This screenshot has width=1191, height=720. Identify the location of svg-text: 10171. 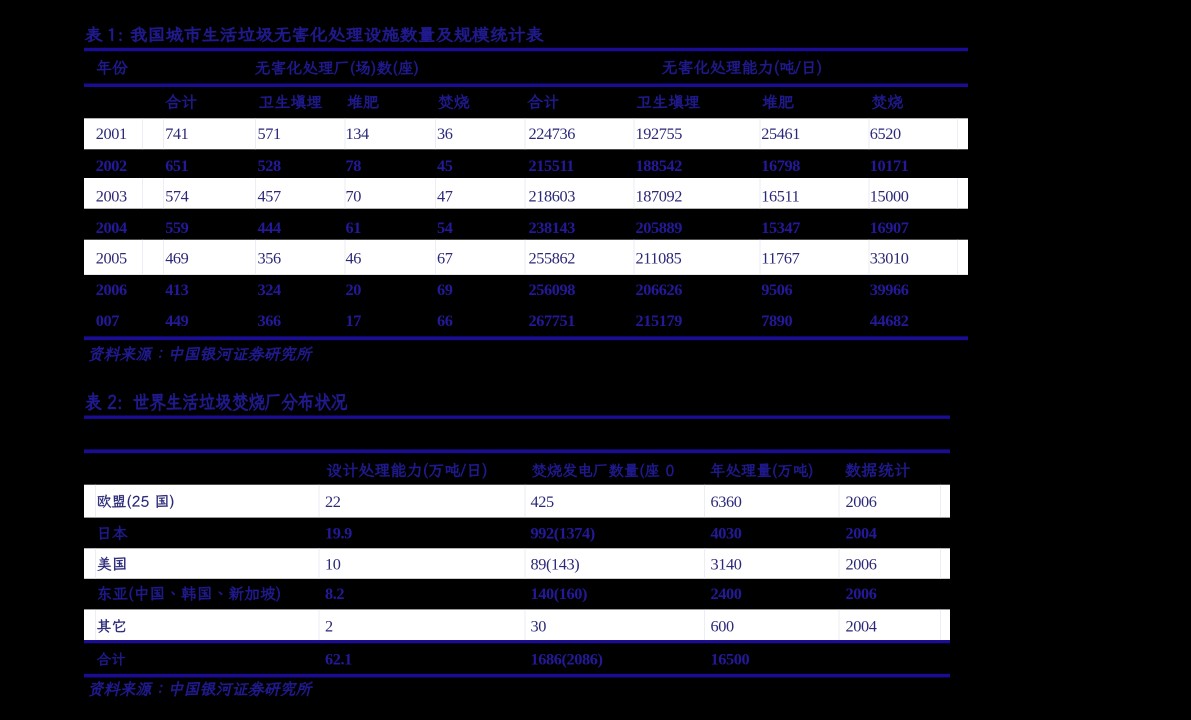
(889, 165).